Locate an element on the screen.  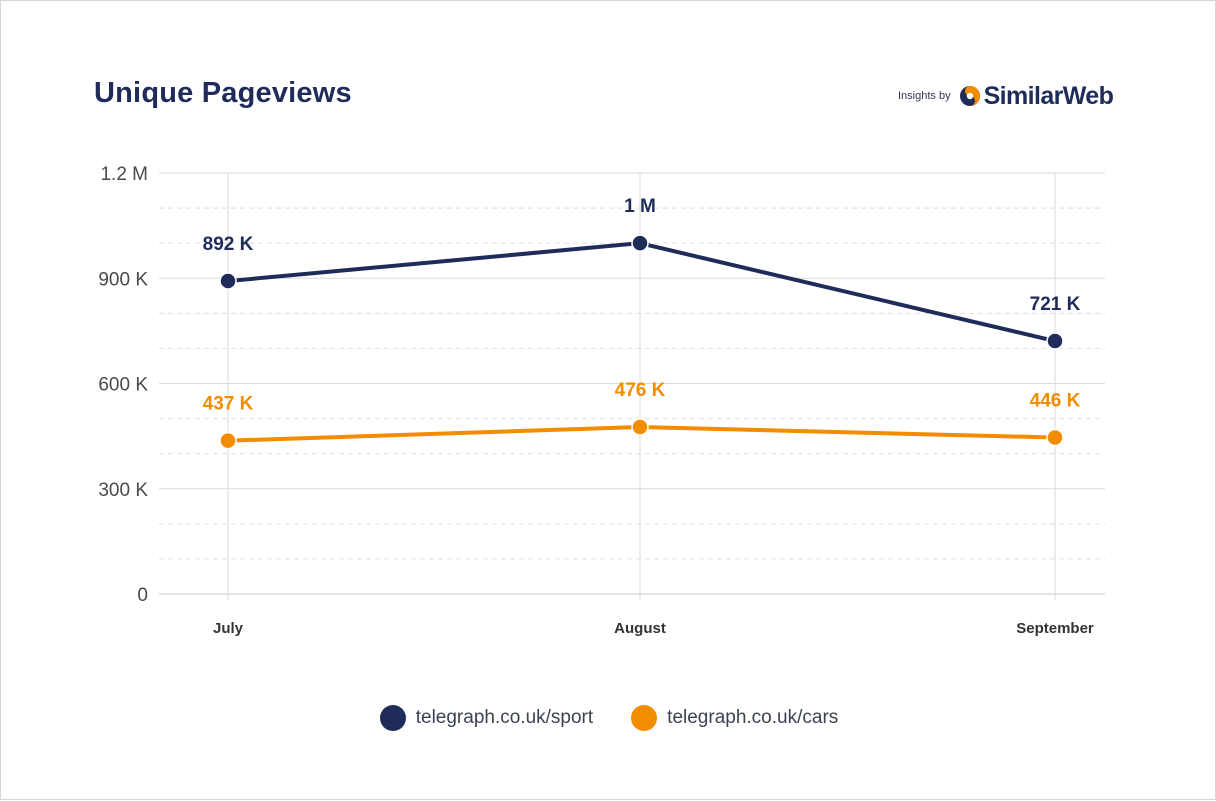
legend-item-cars: telegraph.co.uk/cars is located at coordinates (734, 718).